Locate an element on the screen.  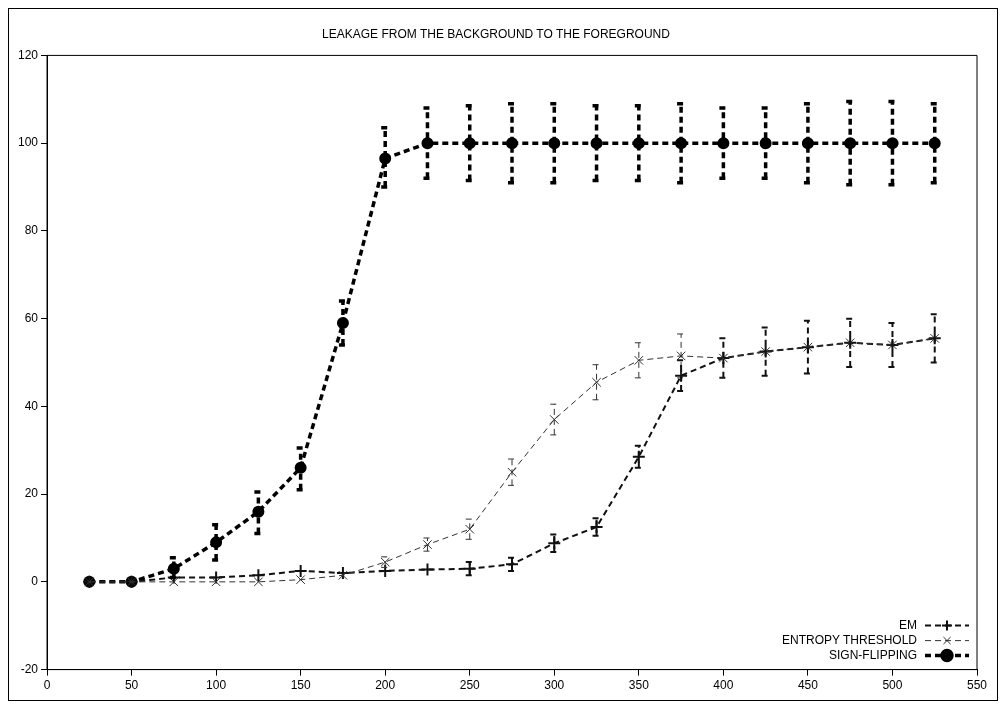
legend-label: SIGN-FLIPPING is located at coordinates (872, 654).